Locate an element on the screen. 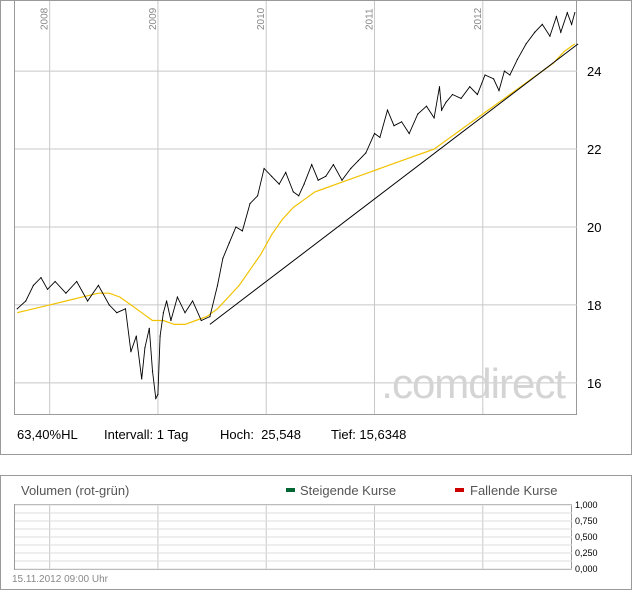 The width and height of the screenshot is (632, 595). year-label-2009: 2009 is located at coordinates (153, 18).